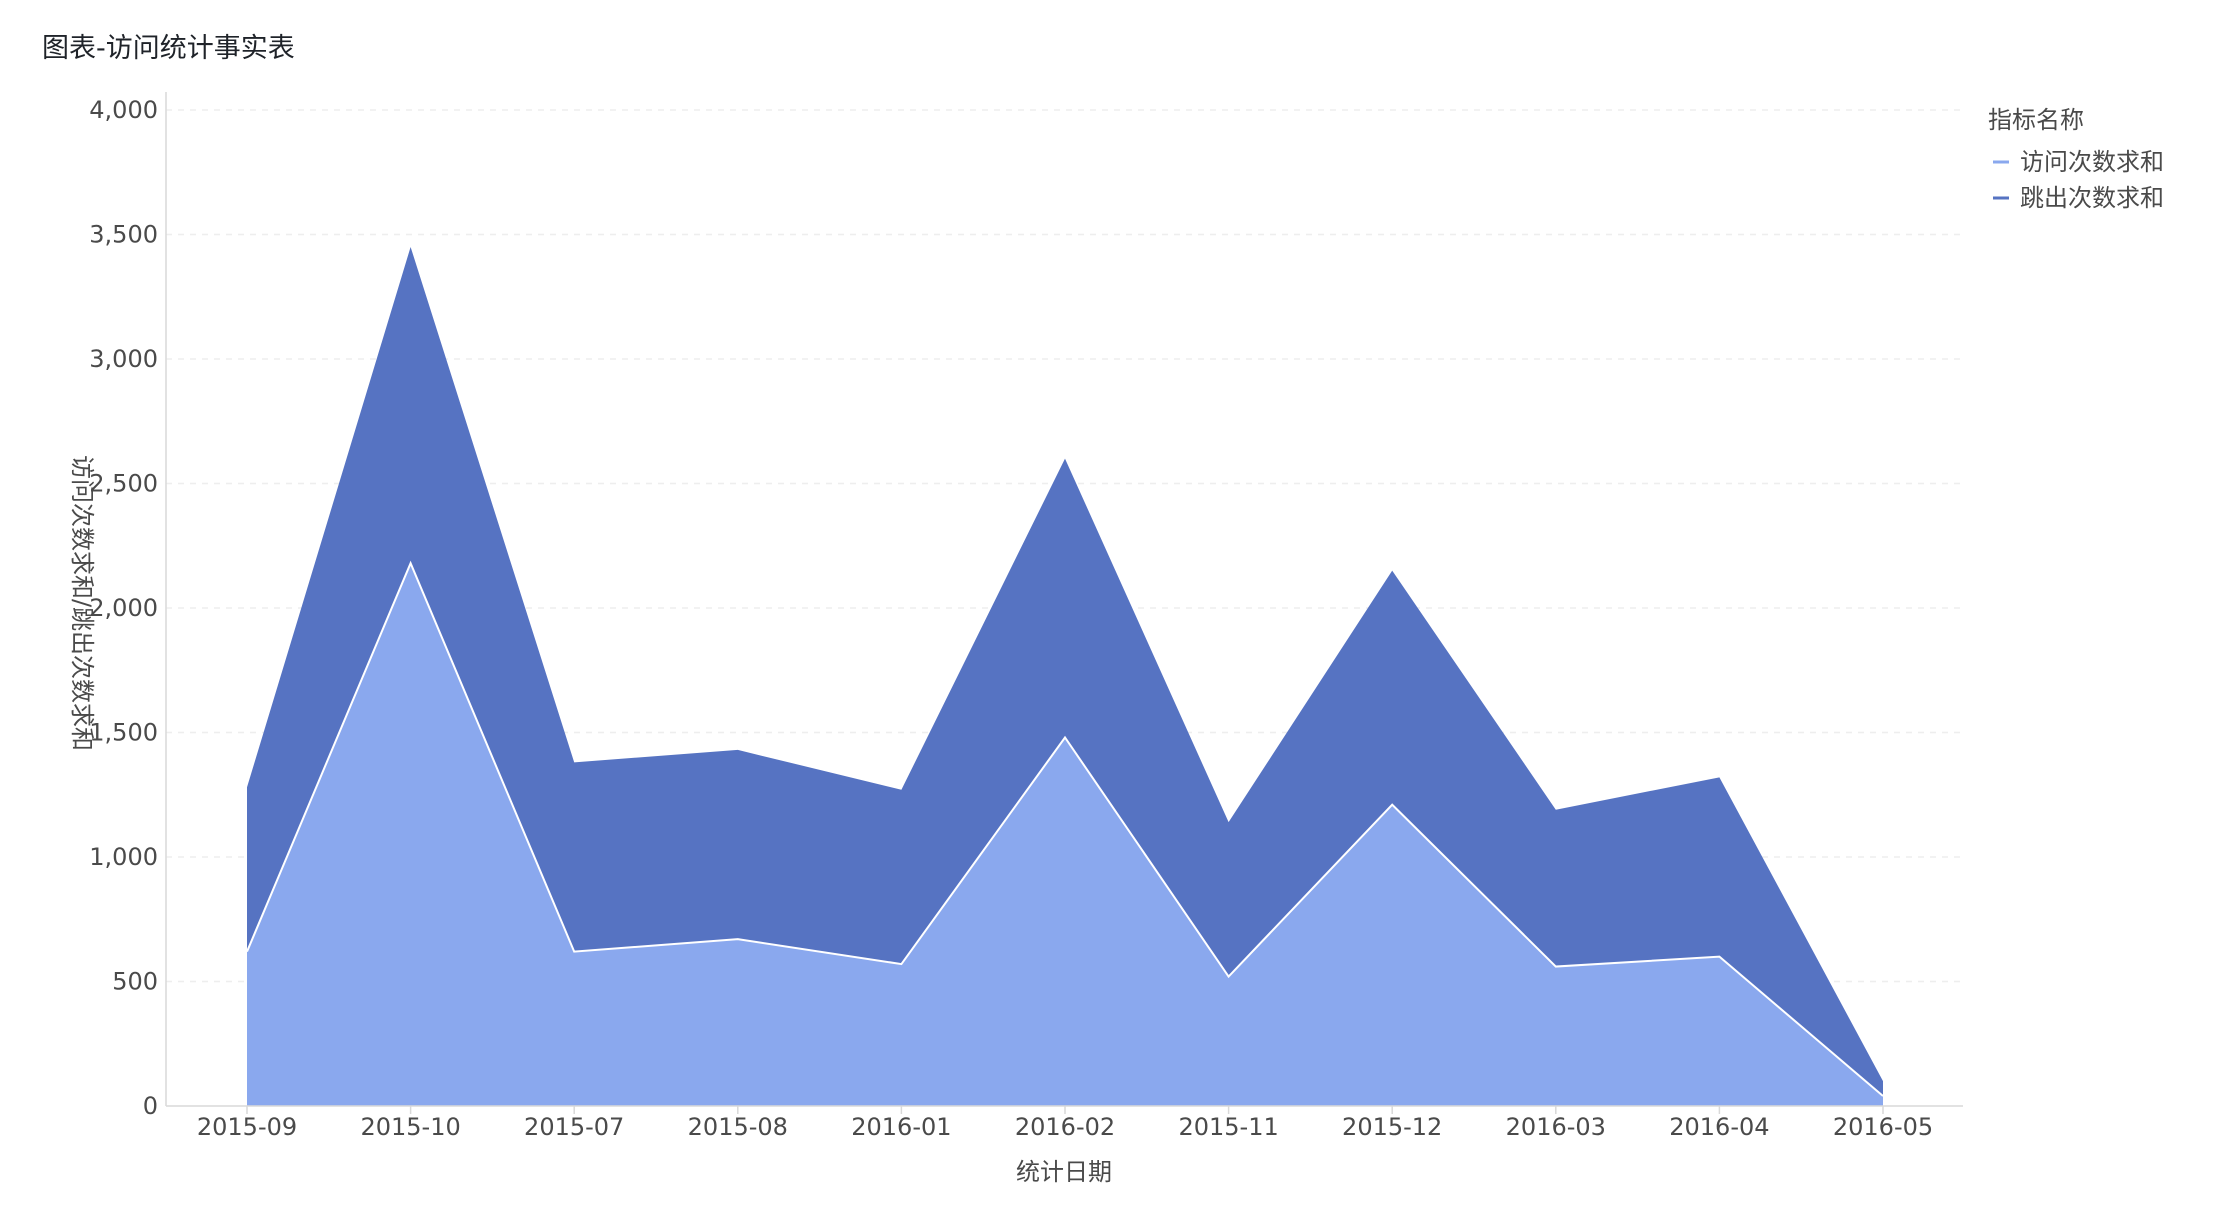 This screenshot has height=1213, width=2220. I want to click on y-tick-label: 2,000, so click(123, 608).